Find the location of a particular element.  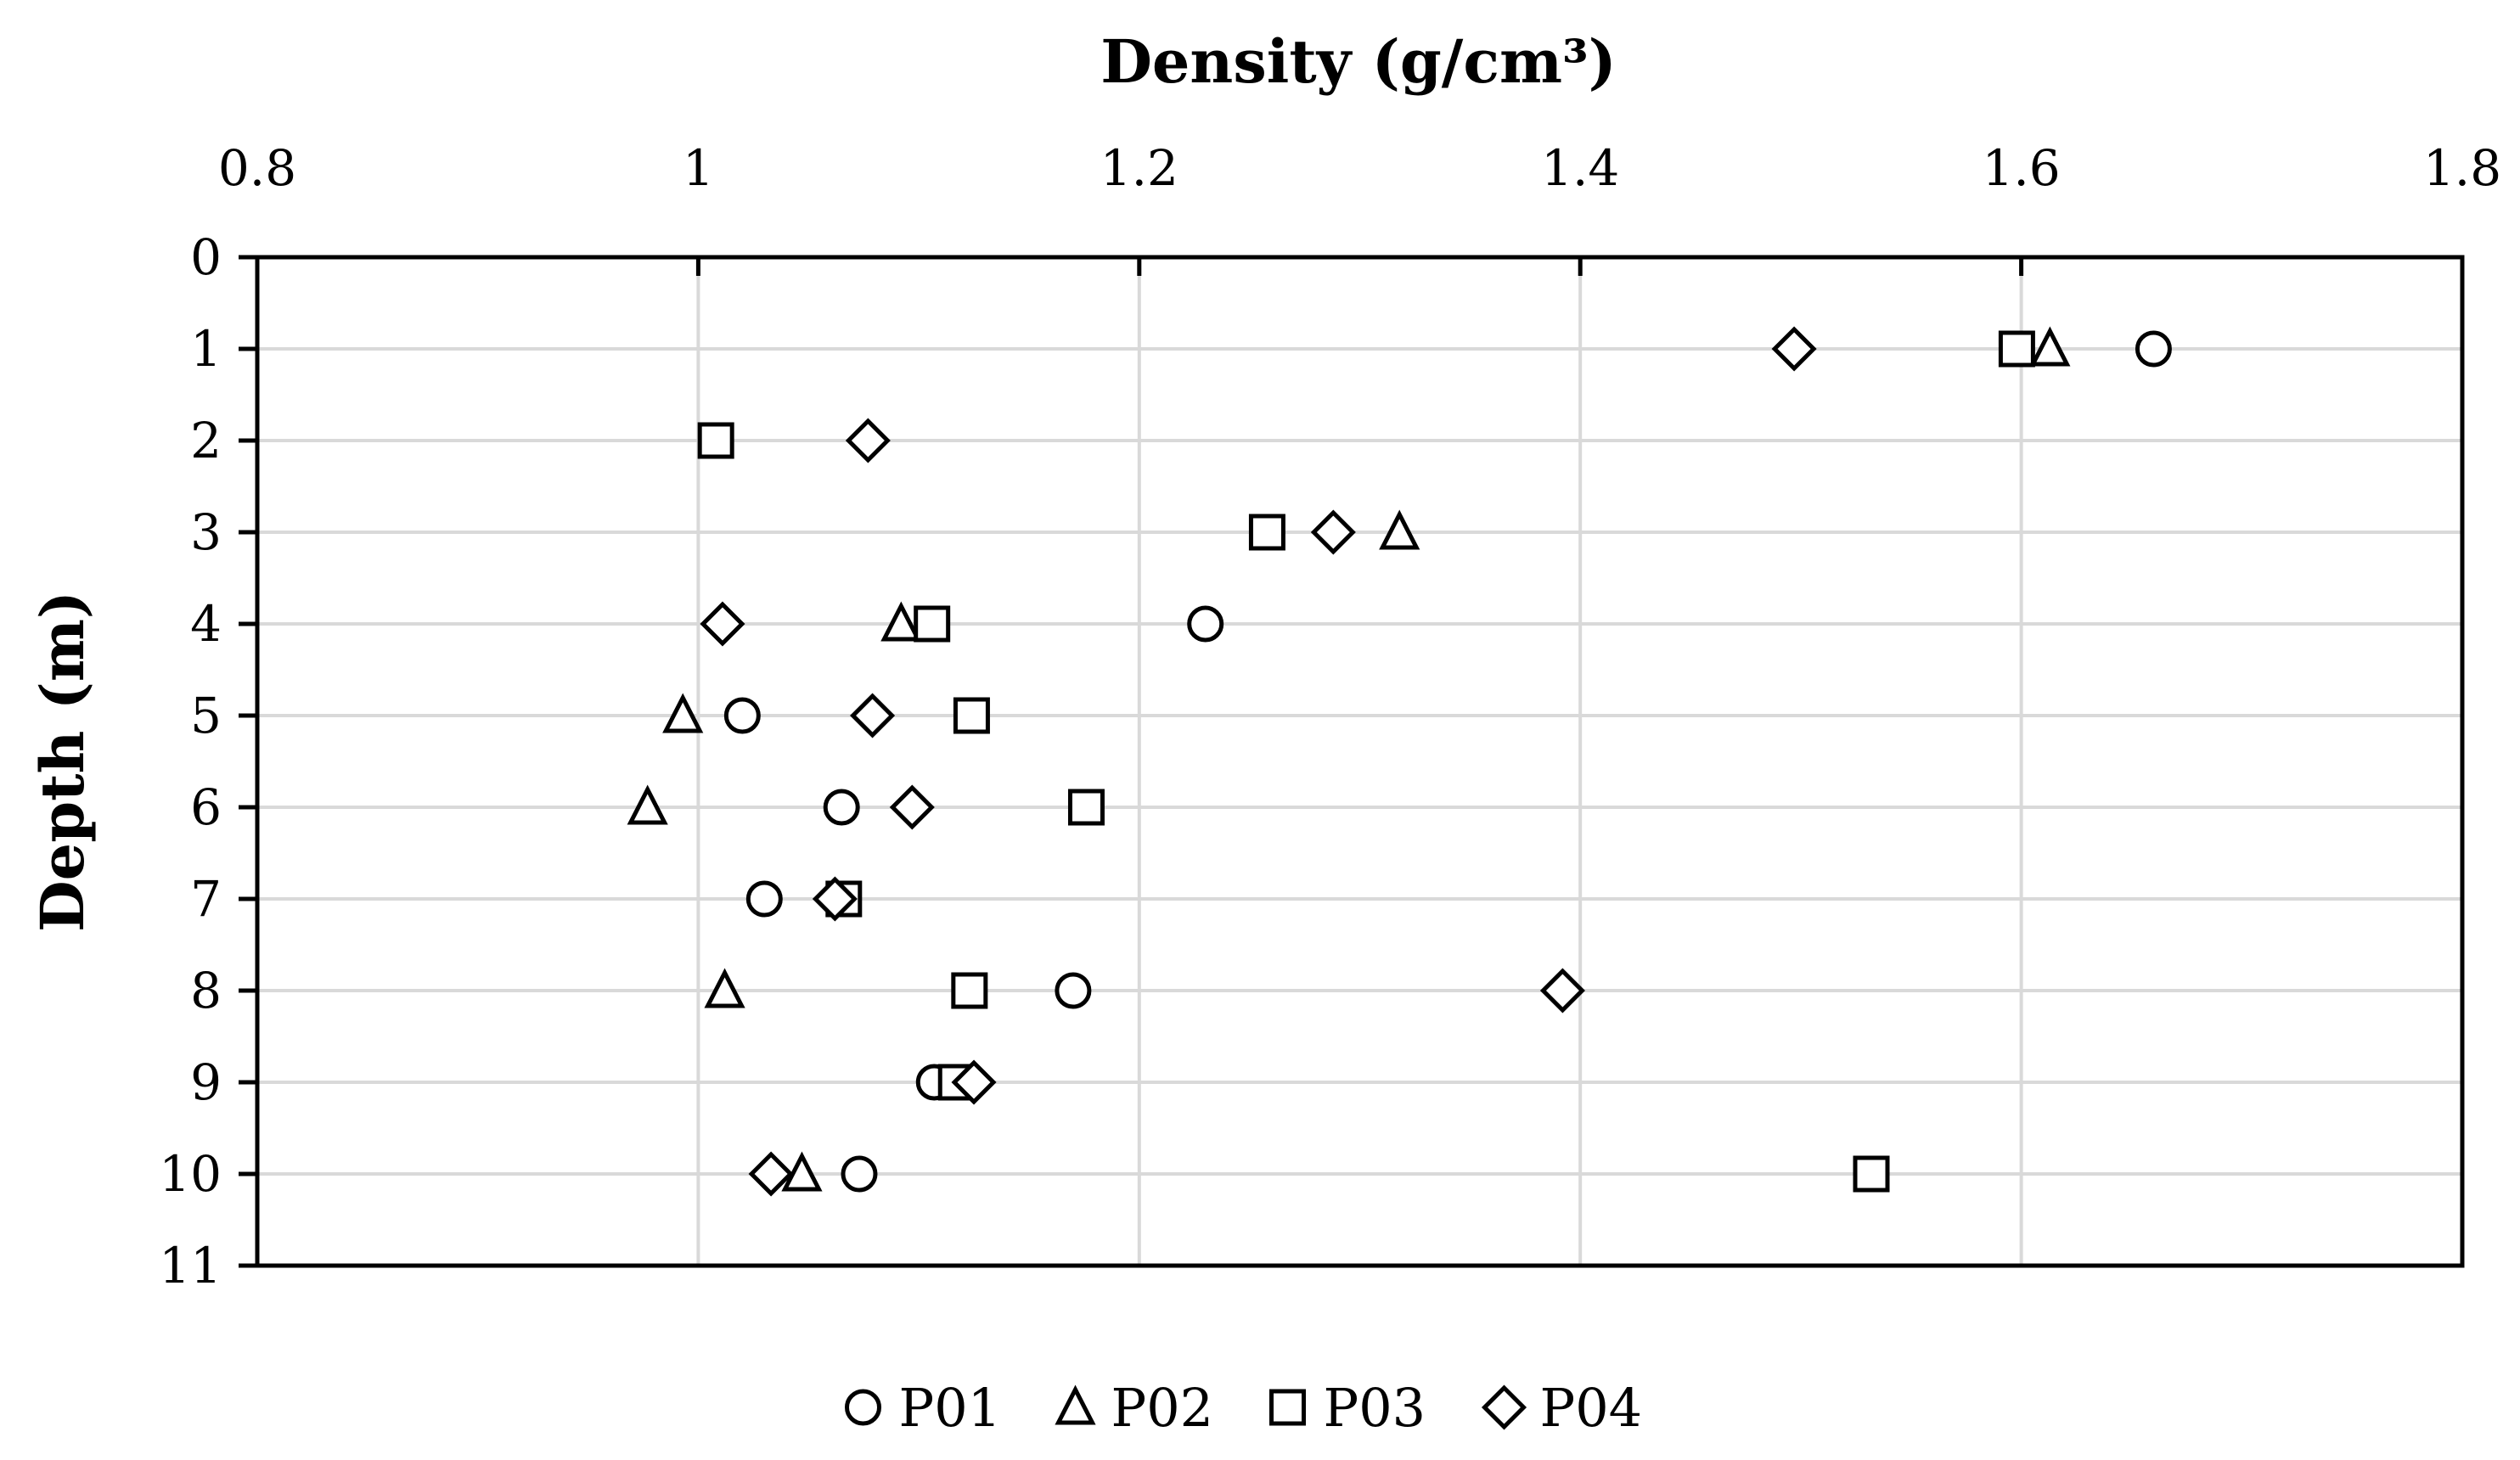

legend-diamond-icon is located at coordinates (1504, 1407).